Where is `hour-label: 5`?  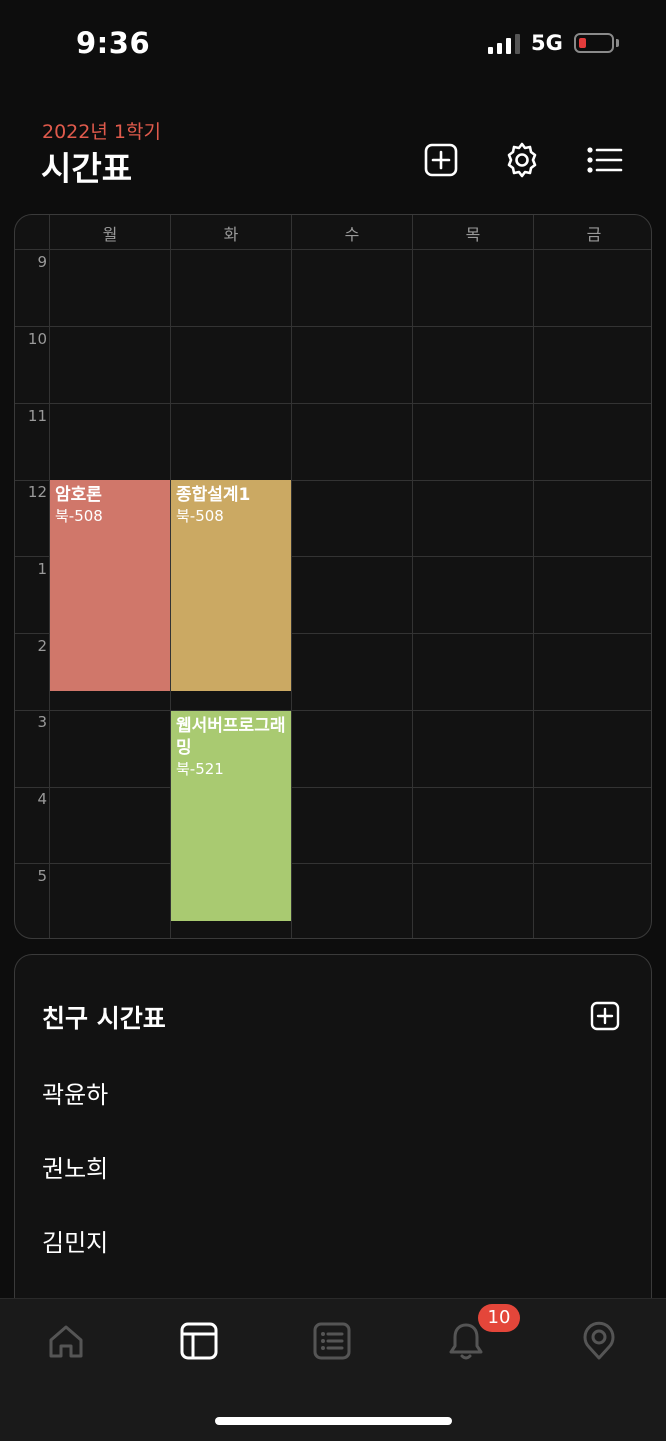
hour-label: 5 is located at coordinates (42, 876).